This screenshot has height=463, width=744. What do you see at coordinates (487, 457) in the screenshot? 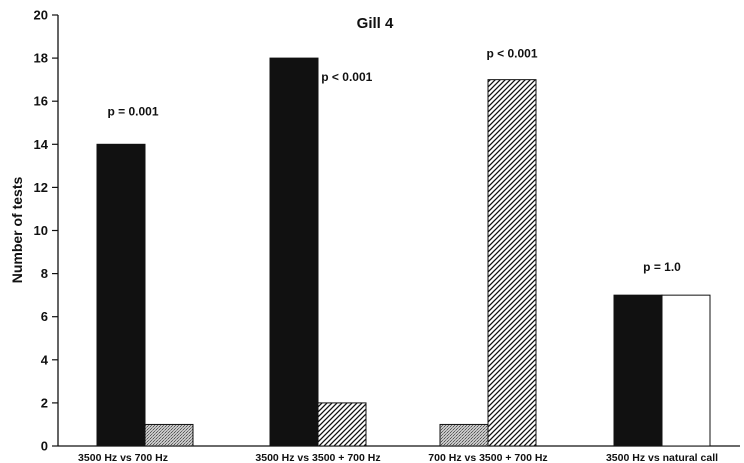
I see `x-category-label: 700 Hz vs 3500 + 700 Hz` at bounding box center [487, 457].